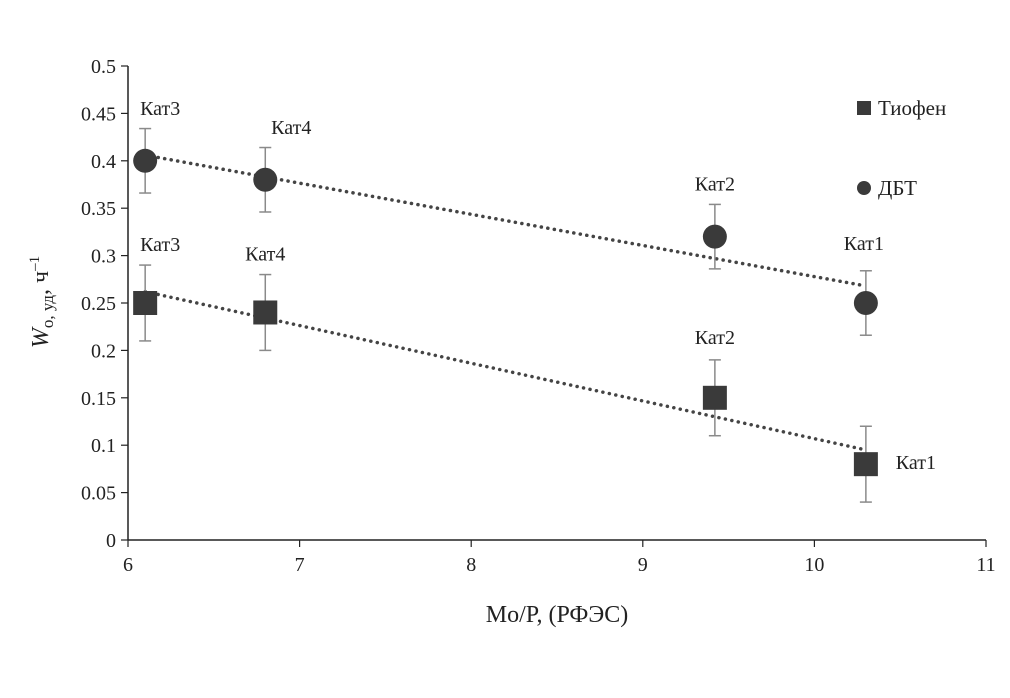 The height and width of the screenshot is (698, 1010). I want to click on y-axis-title-sup: –1, so click(35, 264).